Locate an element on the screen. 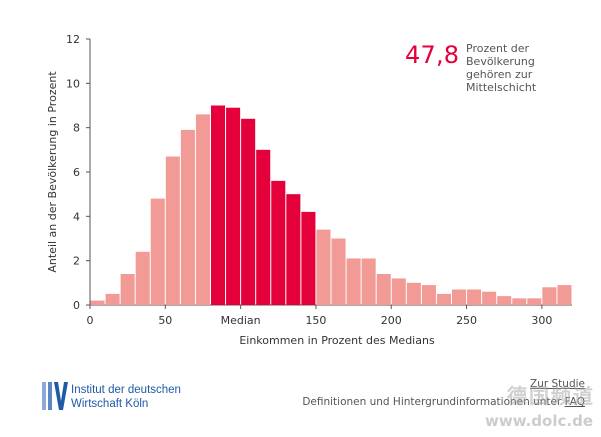 The height and width of the screenshot is (437, 601). iw-logo-text: Institut der deutschen Wirtschaft Köln is located at coordinates (126, 397).